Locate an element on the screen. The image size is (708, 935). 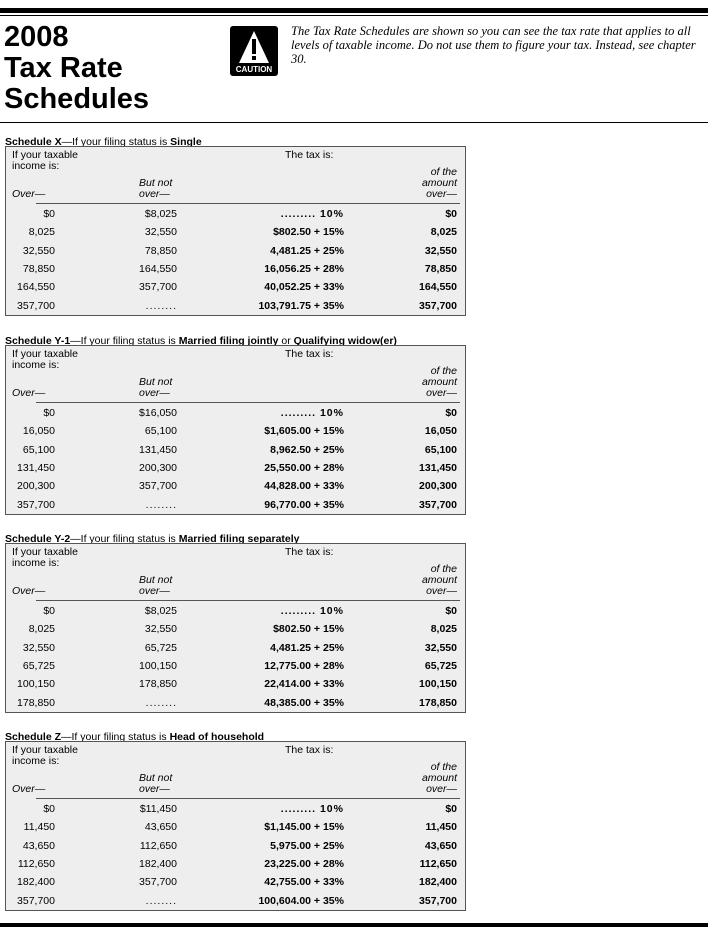
cell-tax: 8,962.50 + 25% is located at coordinates (307, 449).